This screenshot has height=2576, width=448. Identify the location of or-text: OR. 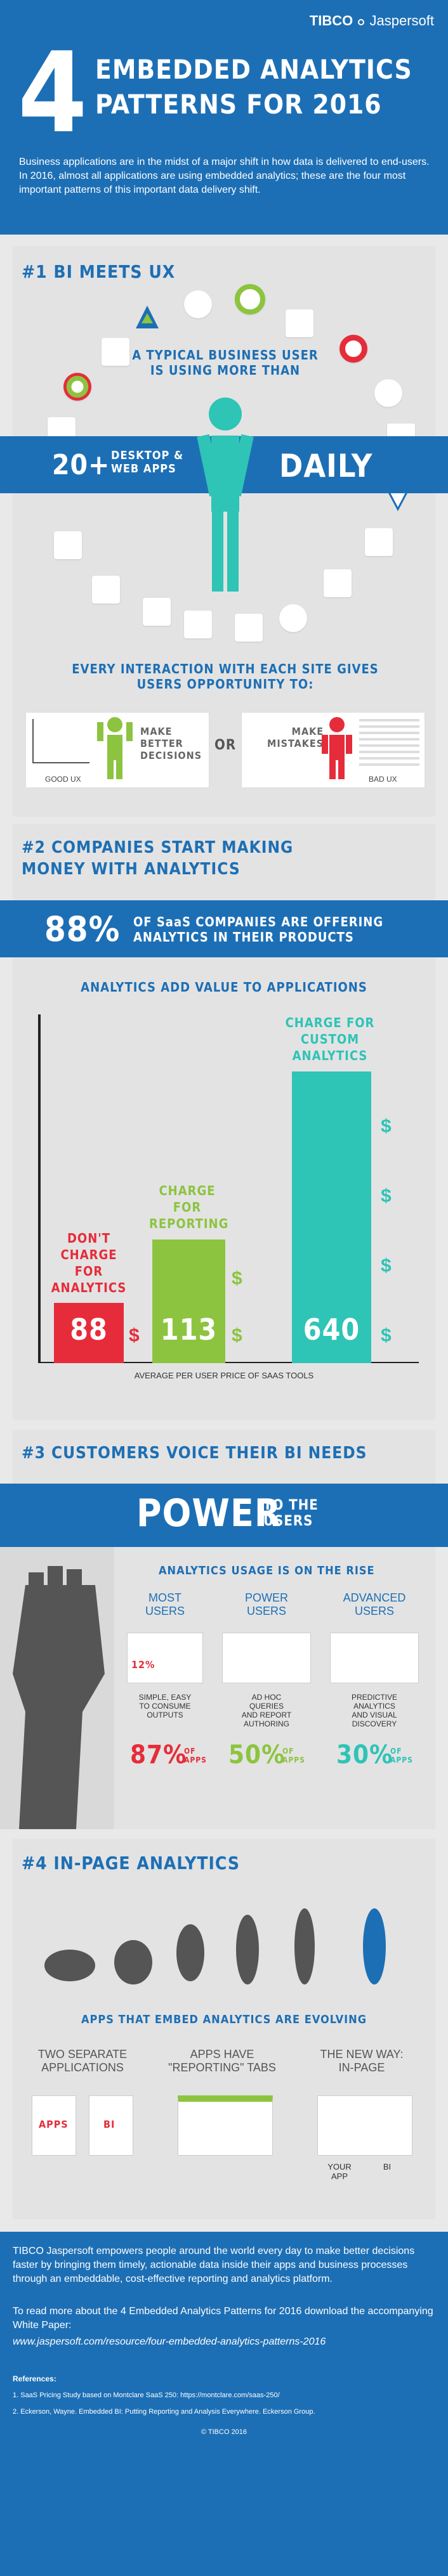
(225, 745).